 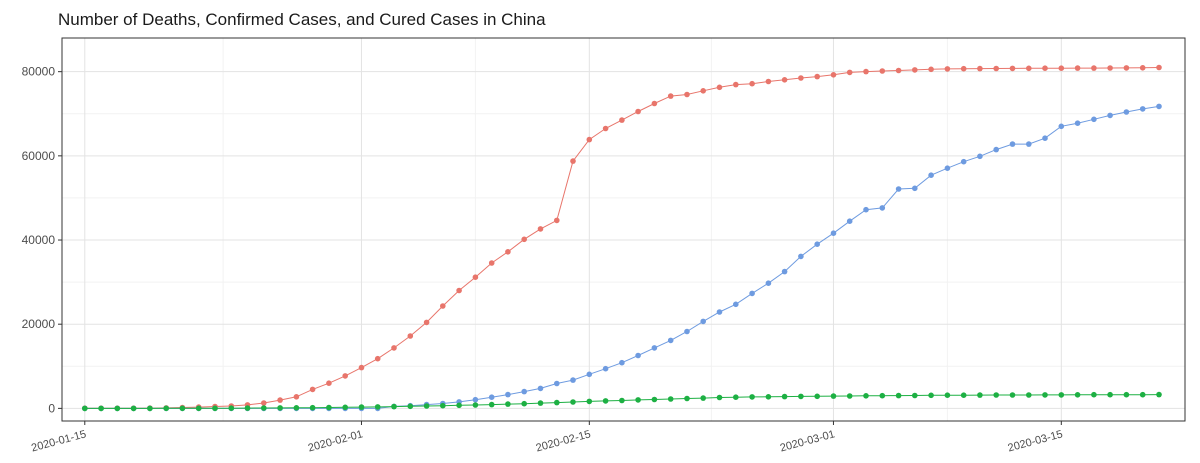 What do you see at coordinates (39, 156) in the screenshot?
I see `y-tick-label: 60000` at bounding box center [39, 156].